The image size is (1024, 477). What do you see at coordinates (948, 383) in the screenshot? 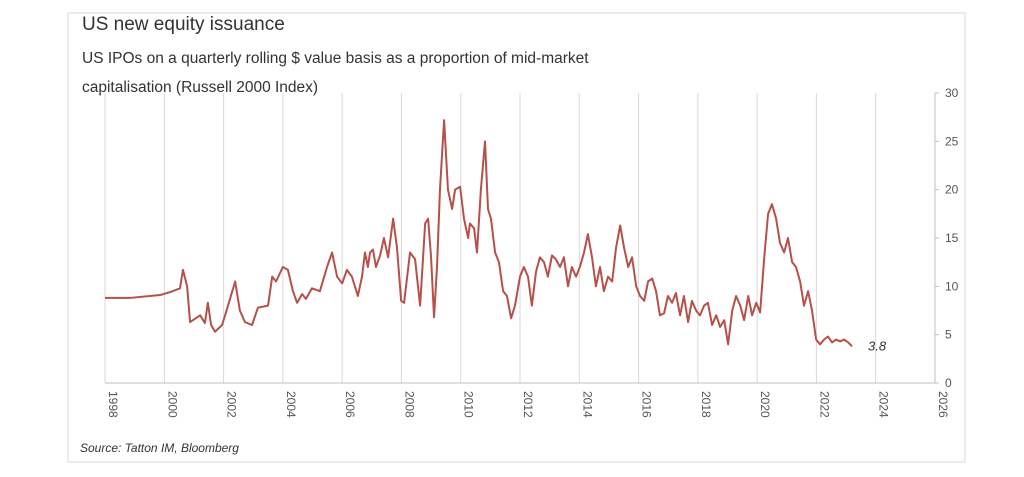
I see `y-tick-label: 0` at bounding box center [948, 383].